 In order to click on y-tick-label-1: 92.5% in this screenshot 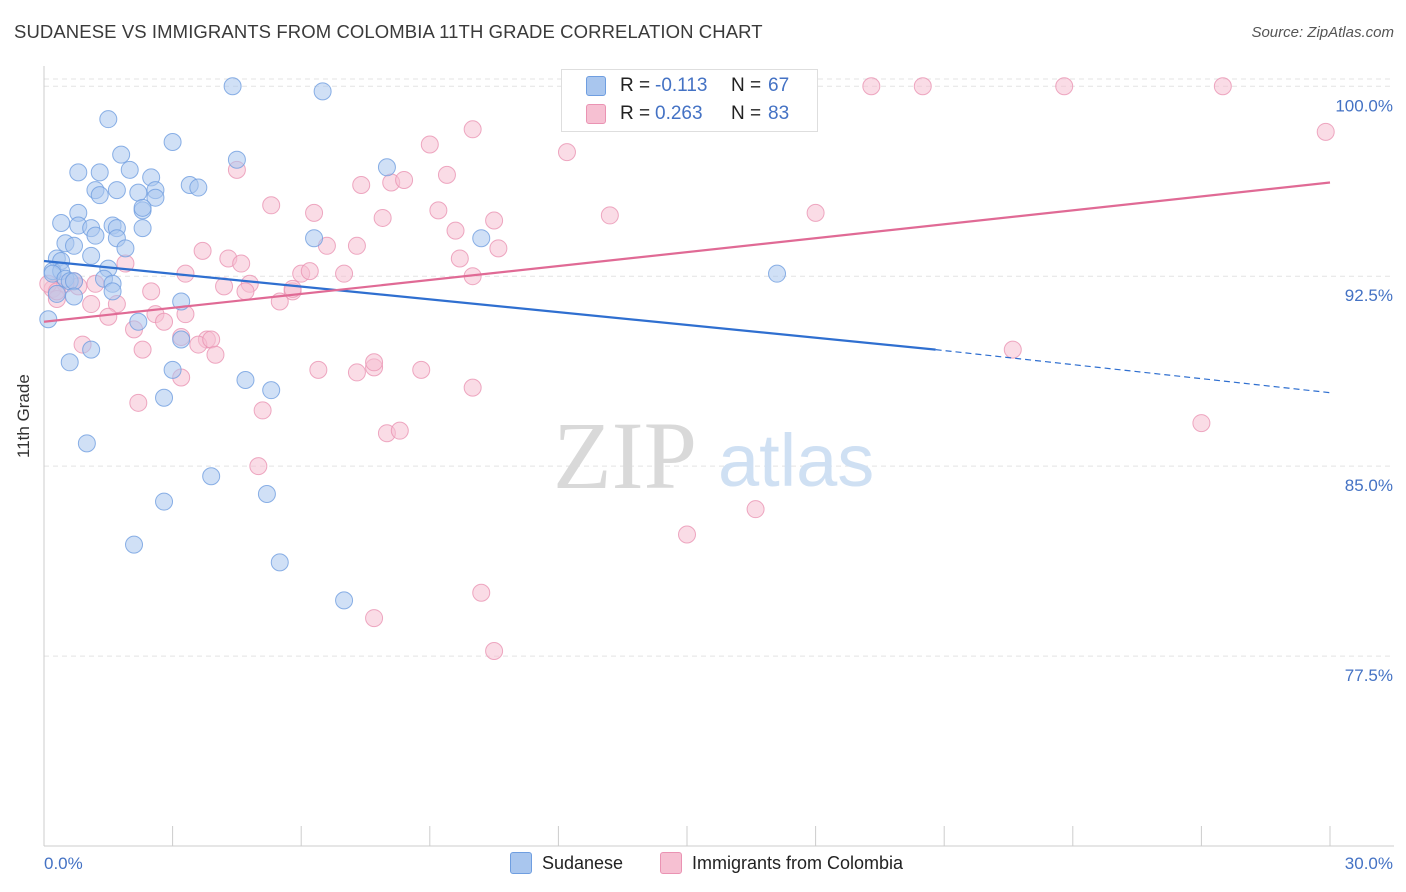, I will do `click(1369, 295)`.